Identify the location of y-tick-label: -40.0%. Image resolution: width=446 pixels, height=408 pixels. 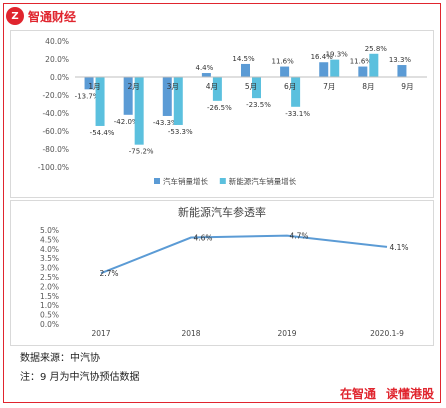
(55, 113).